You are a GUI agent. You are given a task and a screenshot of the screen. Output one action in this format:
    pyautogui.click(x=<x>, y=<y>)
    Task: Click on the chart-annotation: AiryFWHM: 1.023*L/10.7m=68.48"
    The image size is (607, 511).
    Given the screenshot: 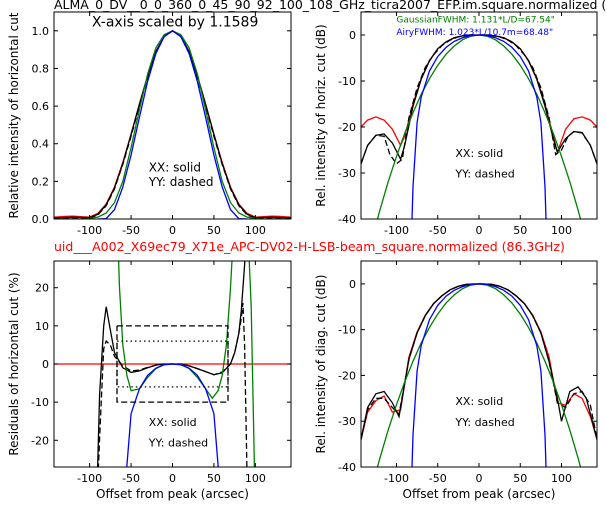 What is the action you would take?
    pyautogui.click(x=474, y=33)
    